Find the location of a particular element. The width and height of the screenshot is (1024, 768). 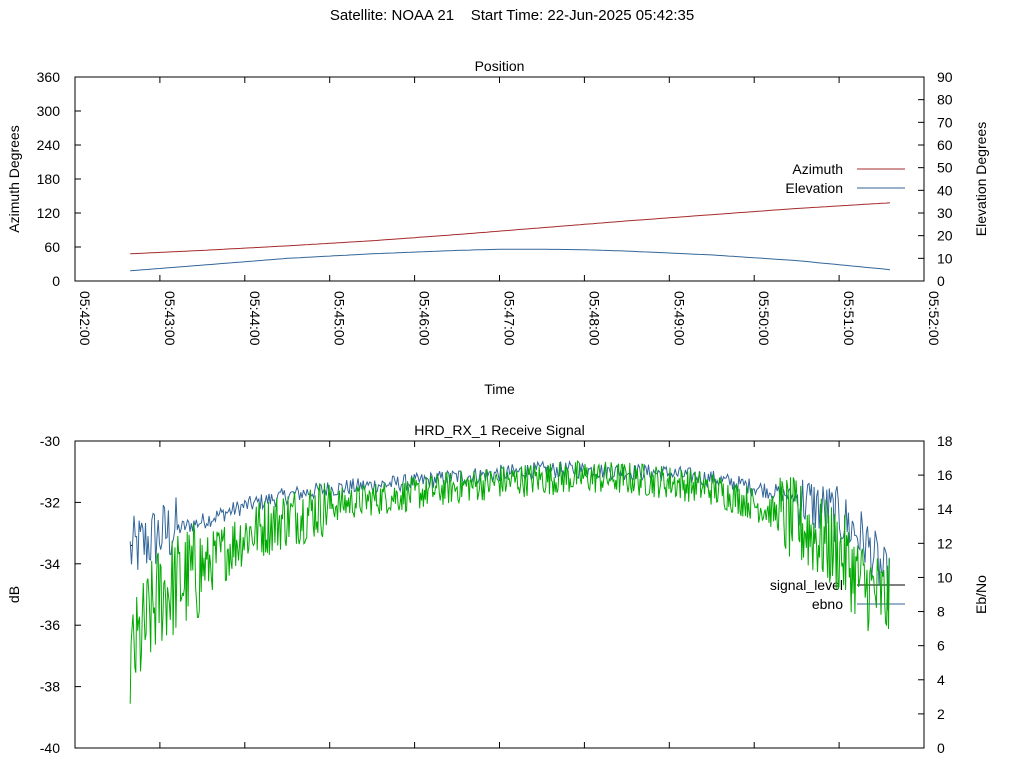

y2-tick-label: 16 is located at coordinates (945, 475).